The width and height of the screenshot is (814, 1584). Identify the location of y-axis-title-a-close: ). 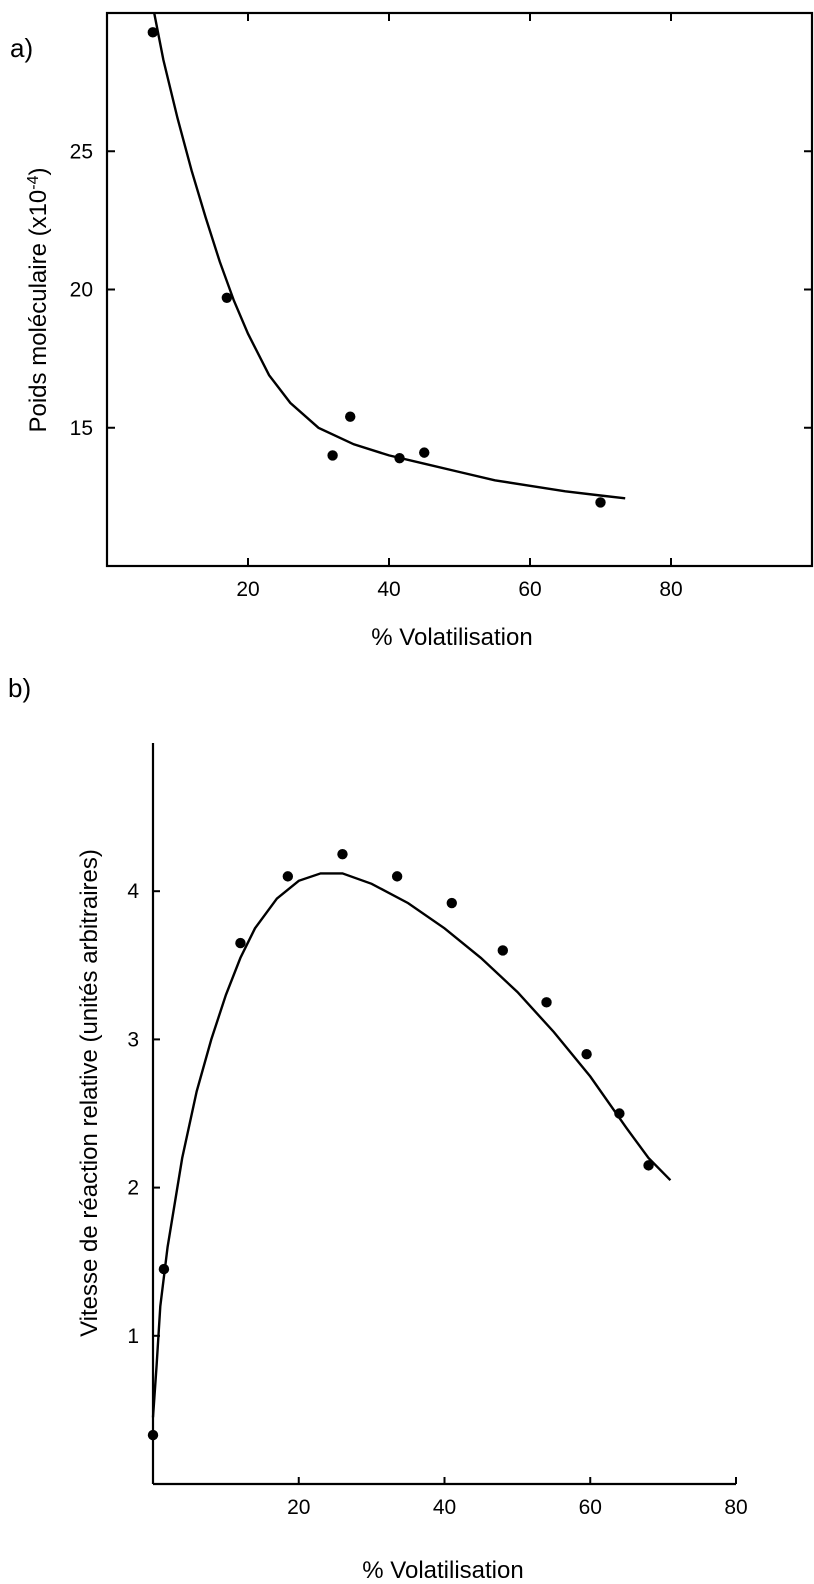
(38, 171).